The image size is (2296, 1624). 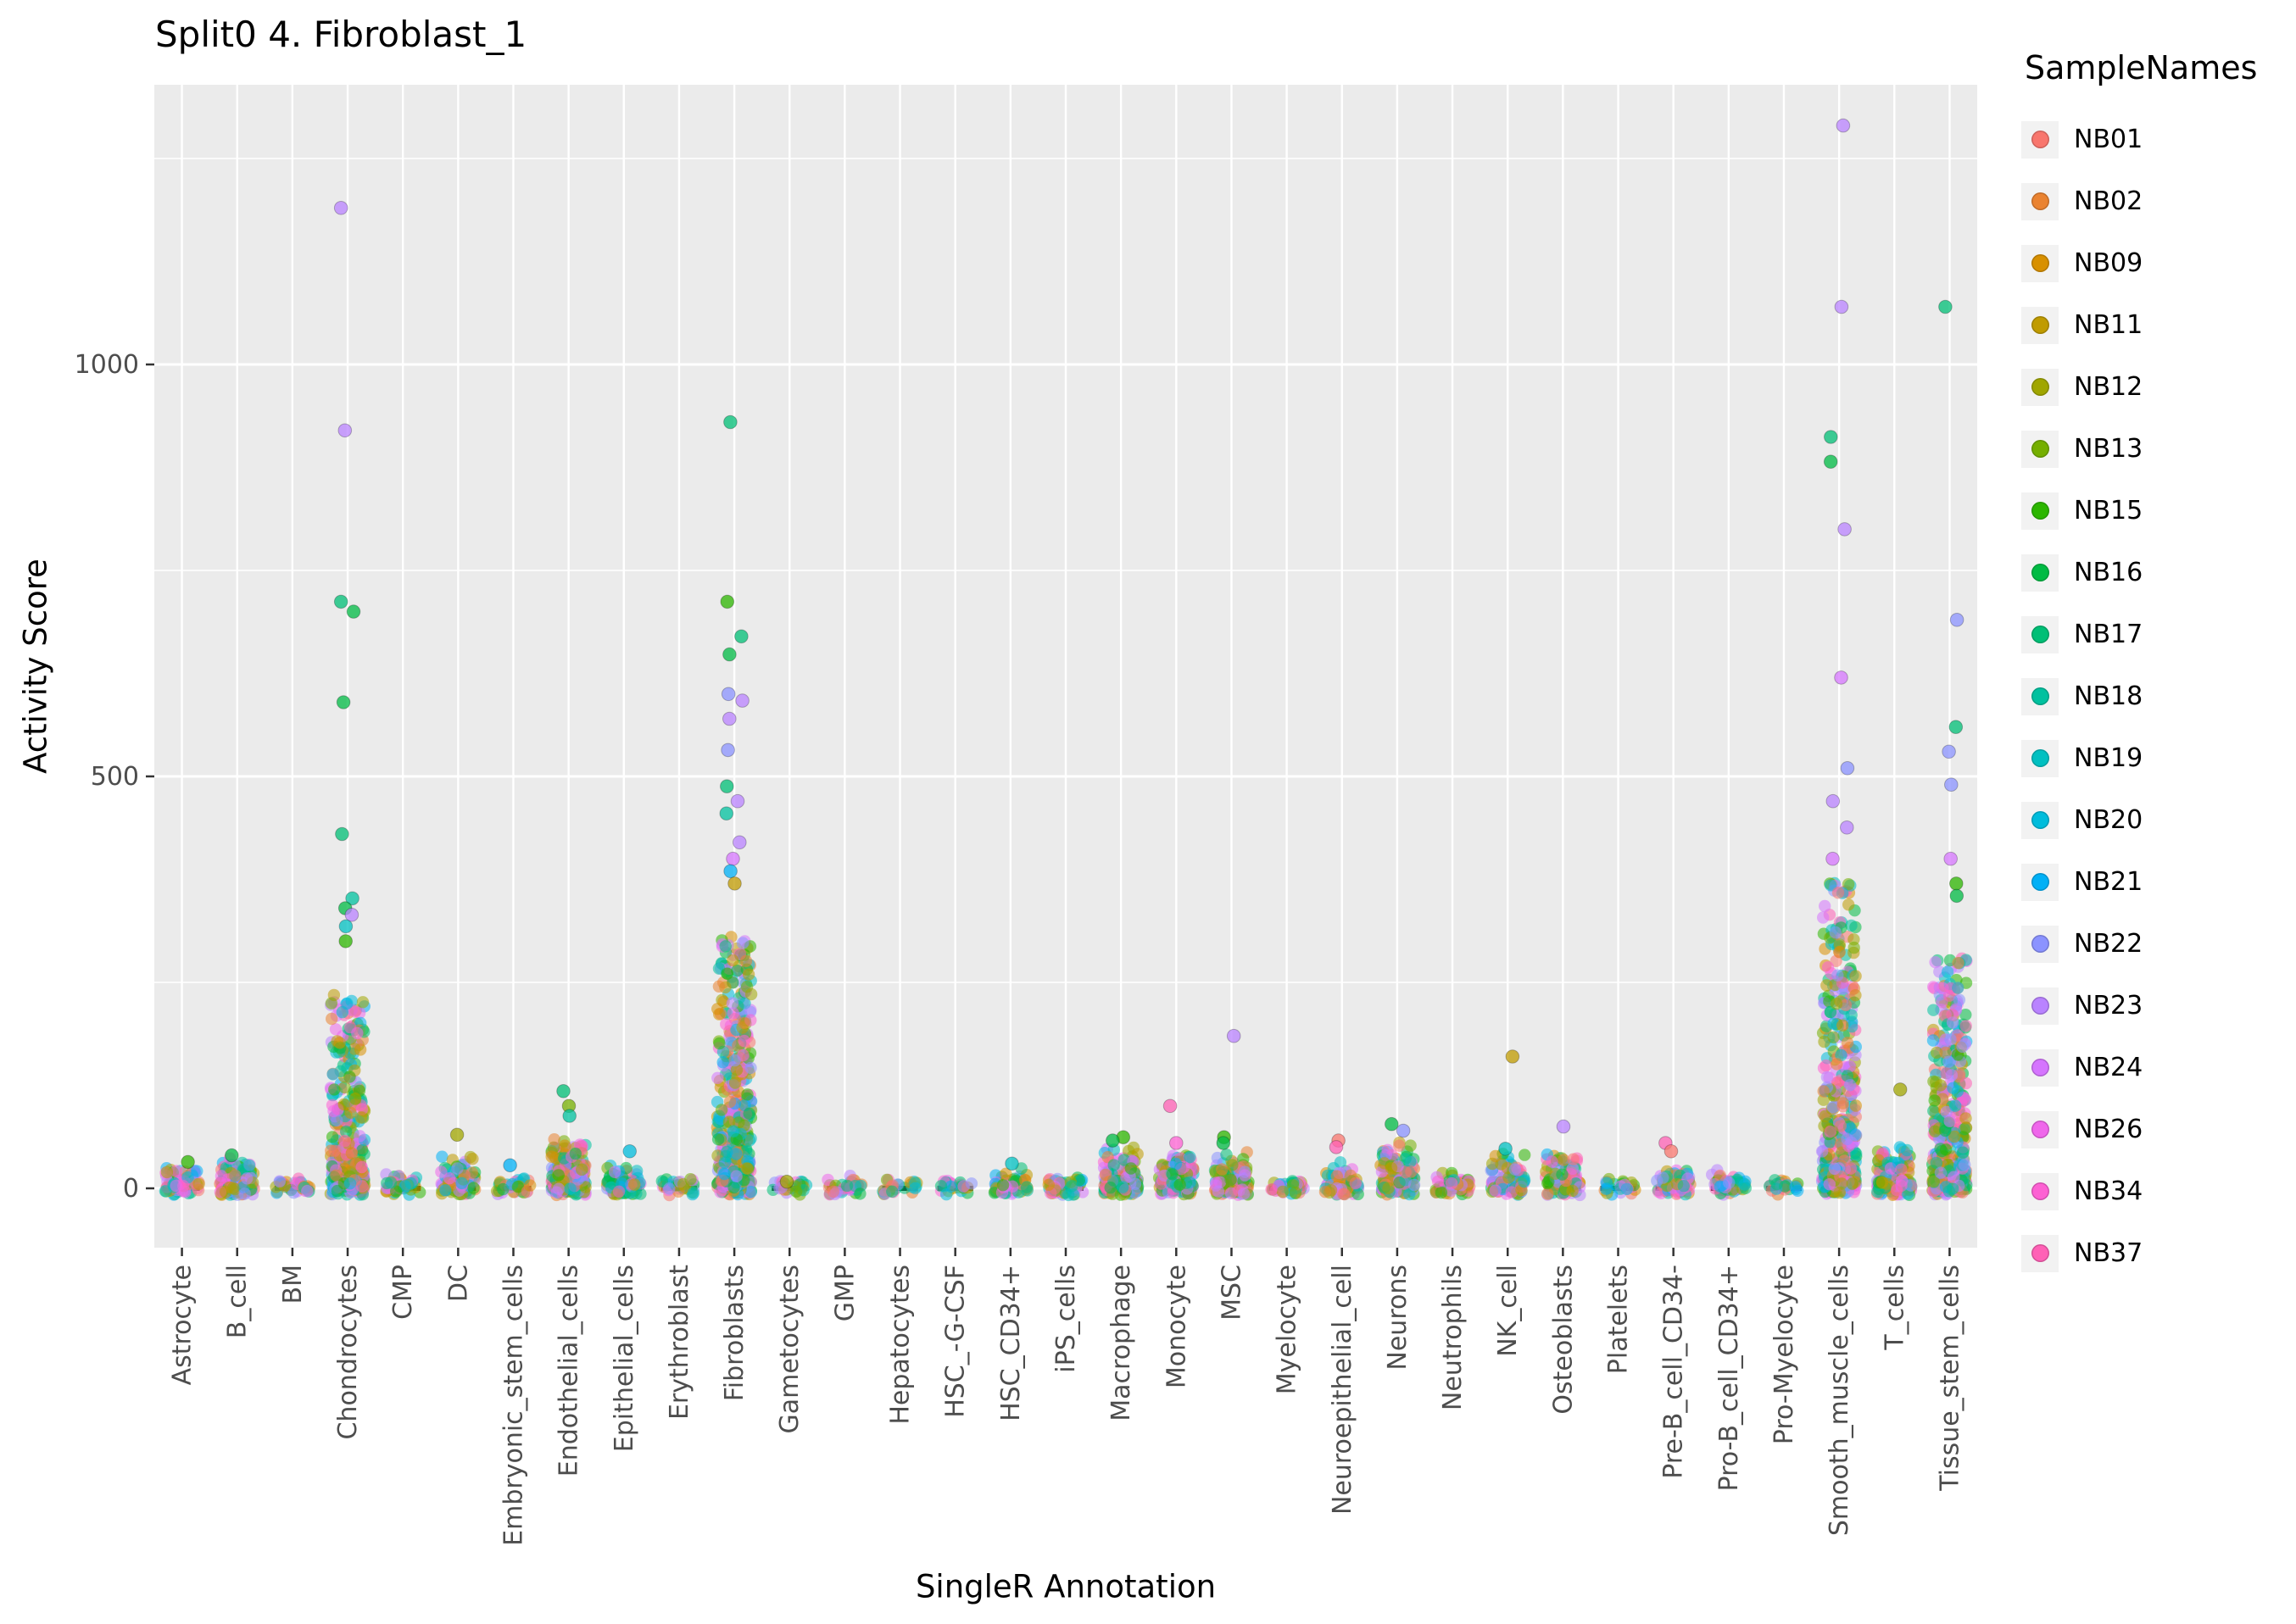 What do you see at coordinates (131, 1189) in the screenshot?
I see `y-tick-label: 0` at bounding box center [131, 1189].